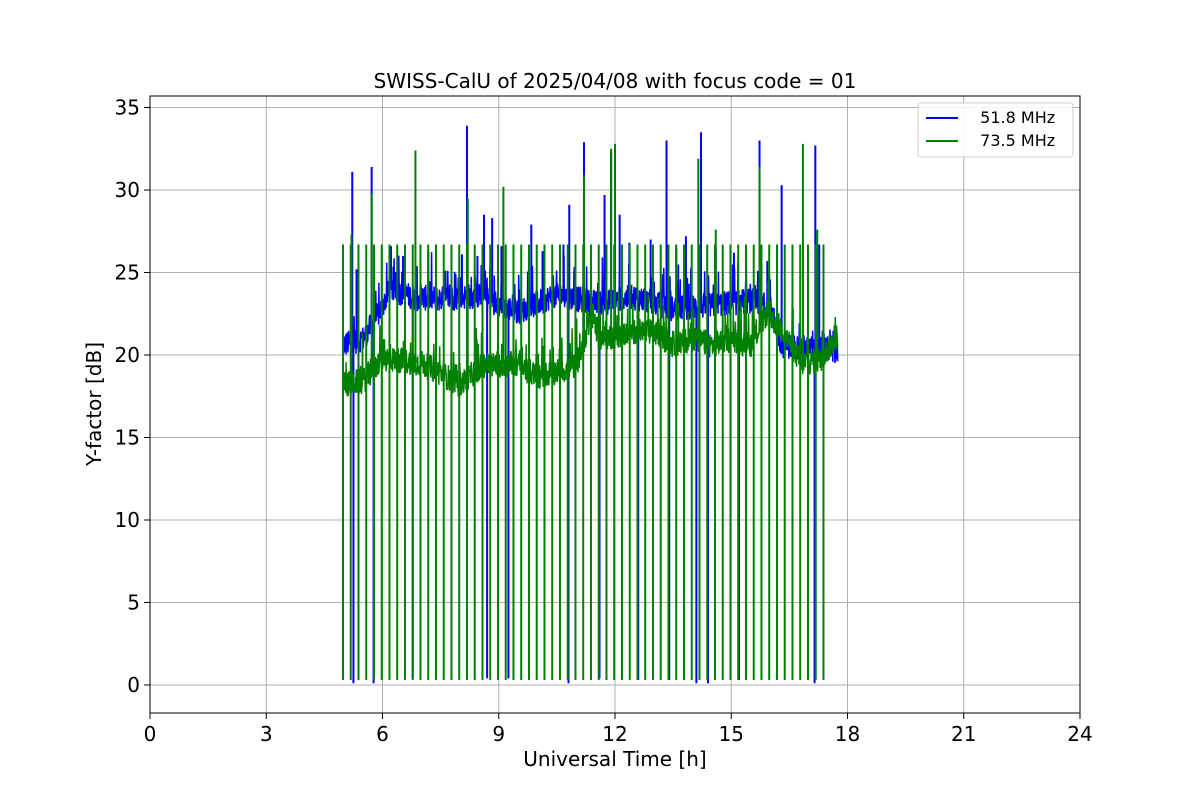 The height and width of the screenshot is (800, 1200). What do you see at coordinates (731, 734) in the screenshot?
I see `x-tick-label: 15` at bounding box center [731, 734].